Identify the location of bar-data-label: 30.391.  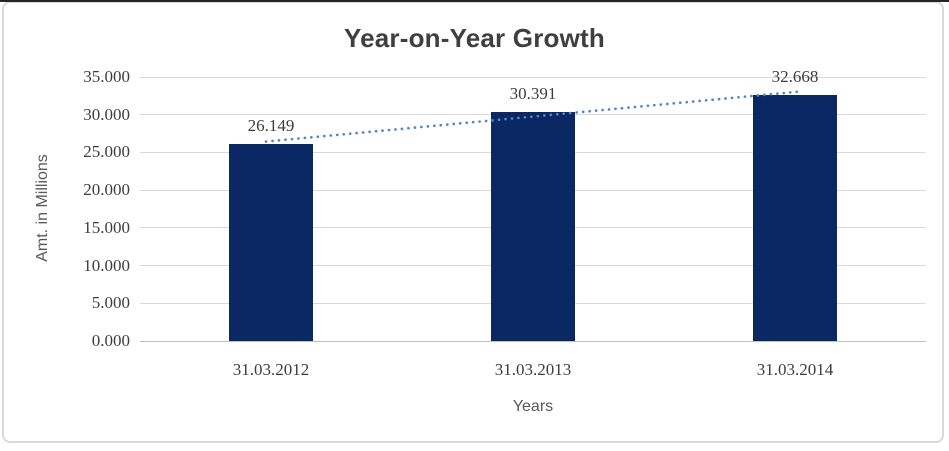
(533, 93).